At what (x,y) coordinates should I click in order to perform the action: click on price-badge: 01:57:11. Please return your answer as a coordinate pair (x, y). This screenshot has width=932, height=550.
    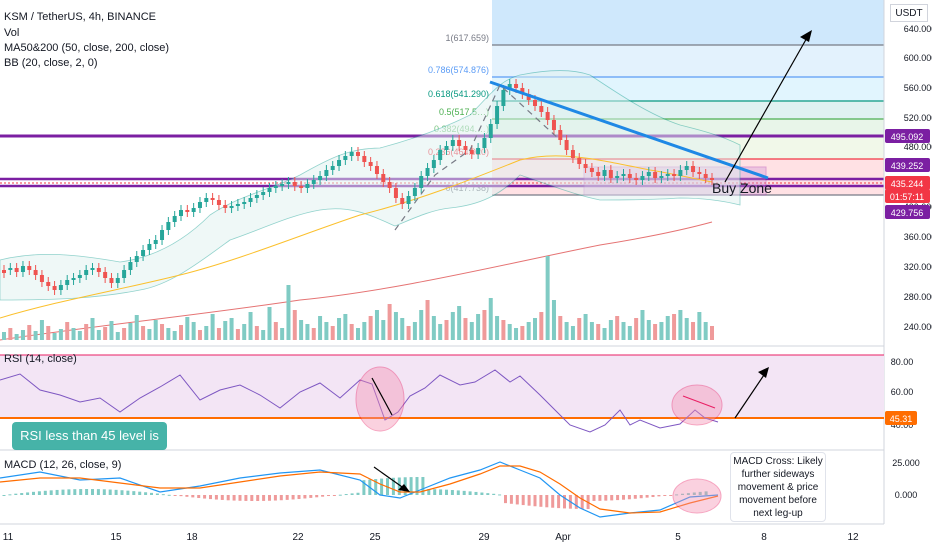
    Looking at the image, I should click on (907, 196).